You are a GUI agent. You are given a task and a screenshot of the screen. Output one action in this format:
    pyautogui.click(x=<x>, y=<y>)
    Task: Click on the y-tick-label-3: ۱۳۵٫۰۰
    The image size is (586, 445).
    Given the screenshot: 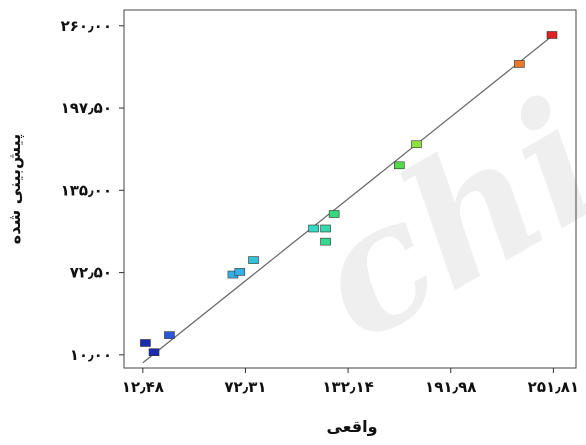 What is the action you would take?
    pyautogui.click(x=86, y=190)
    